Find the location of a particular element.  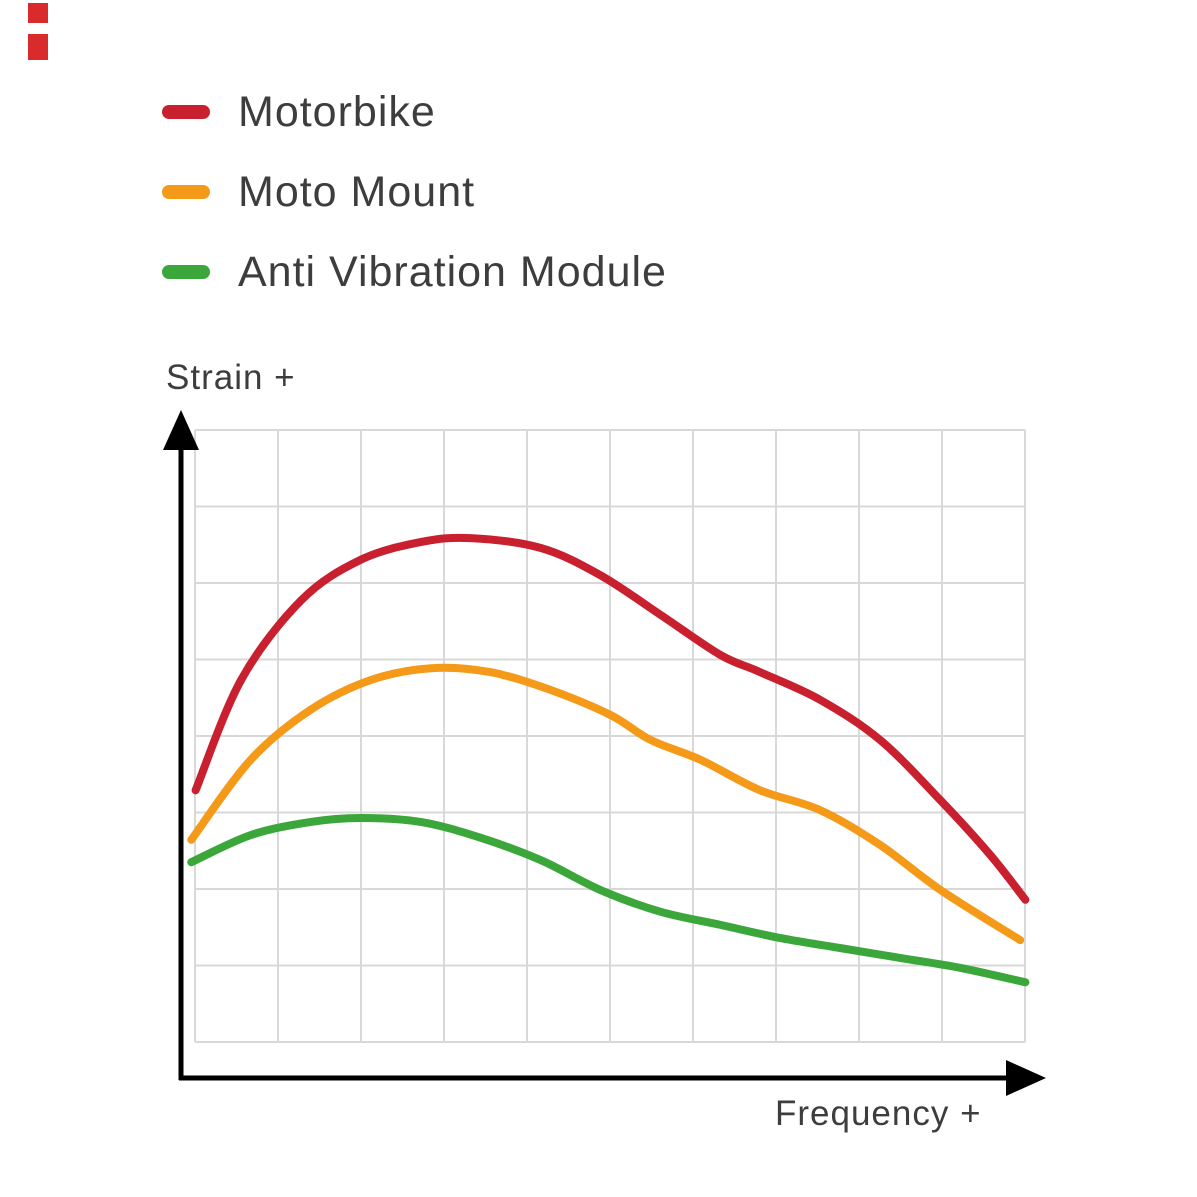

legend-item-motorbike: Motorbike is located at coordinates (414, 112).